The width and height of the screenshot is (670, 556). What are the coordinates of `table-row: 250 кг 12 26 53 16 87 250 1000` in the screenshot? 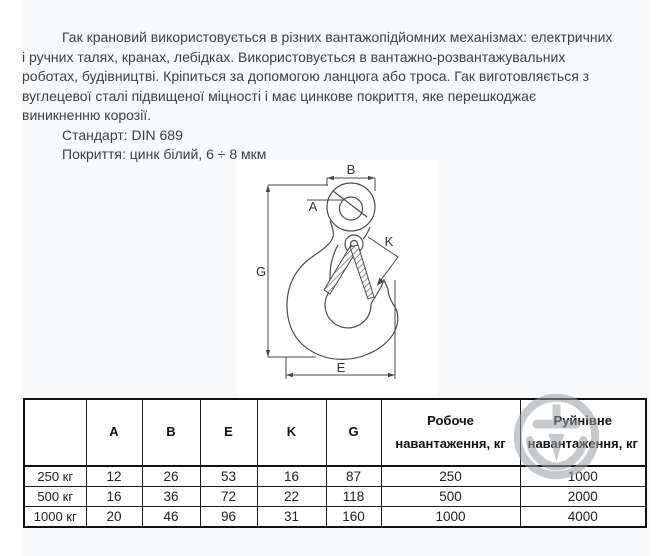 It's located at (335, 476).